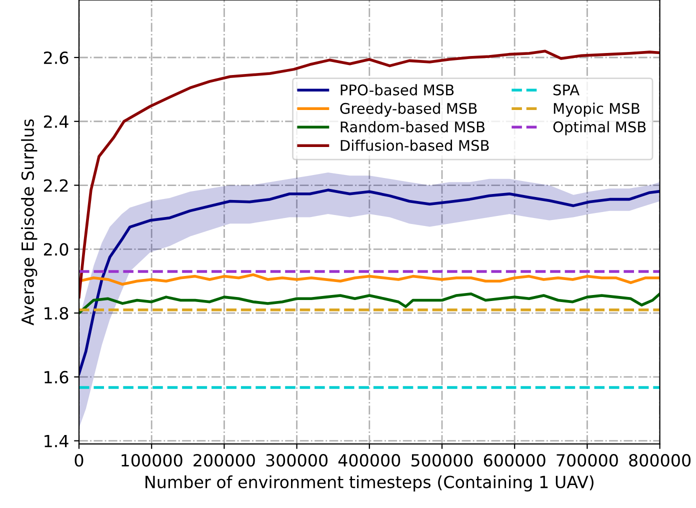 The height and width of the screenshot is (508, 696). I want to click on x-tick-label: 200000, so click(224, 460).